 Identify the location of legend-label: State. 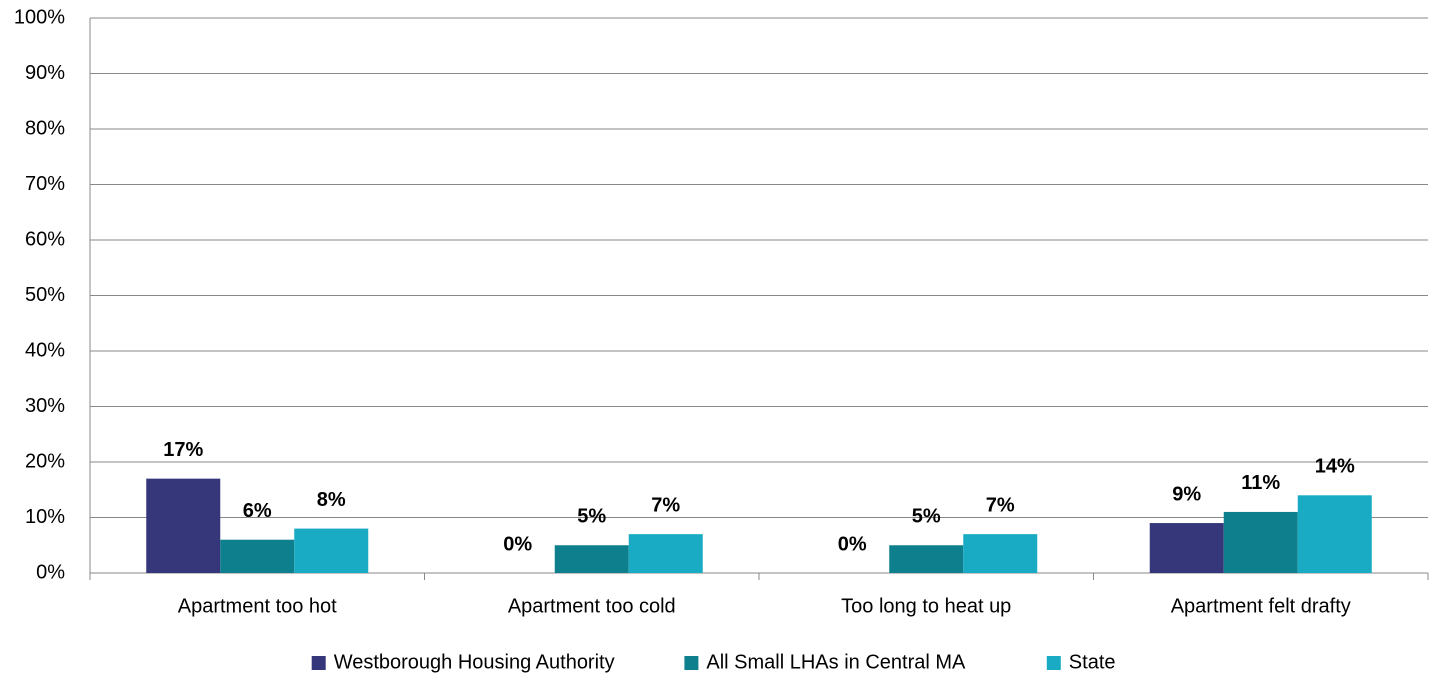
(1092, 662).